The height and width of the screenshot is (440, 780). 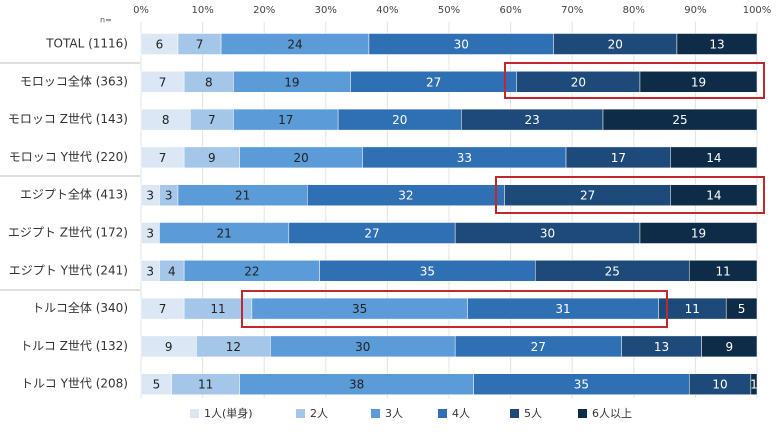 What do you see at coordinates (634, 10) in the screenshot?
I see `x-tick-label: 80%` at bounding box center [634, 10].